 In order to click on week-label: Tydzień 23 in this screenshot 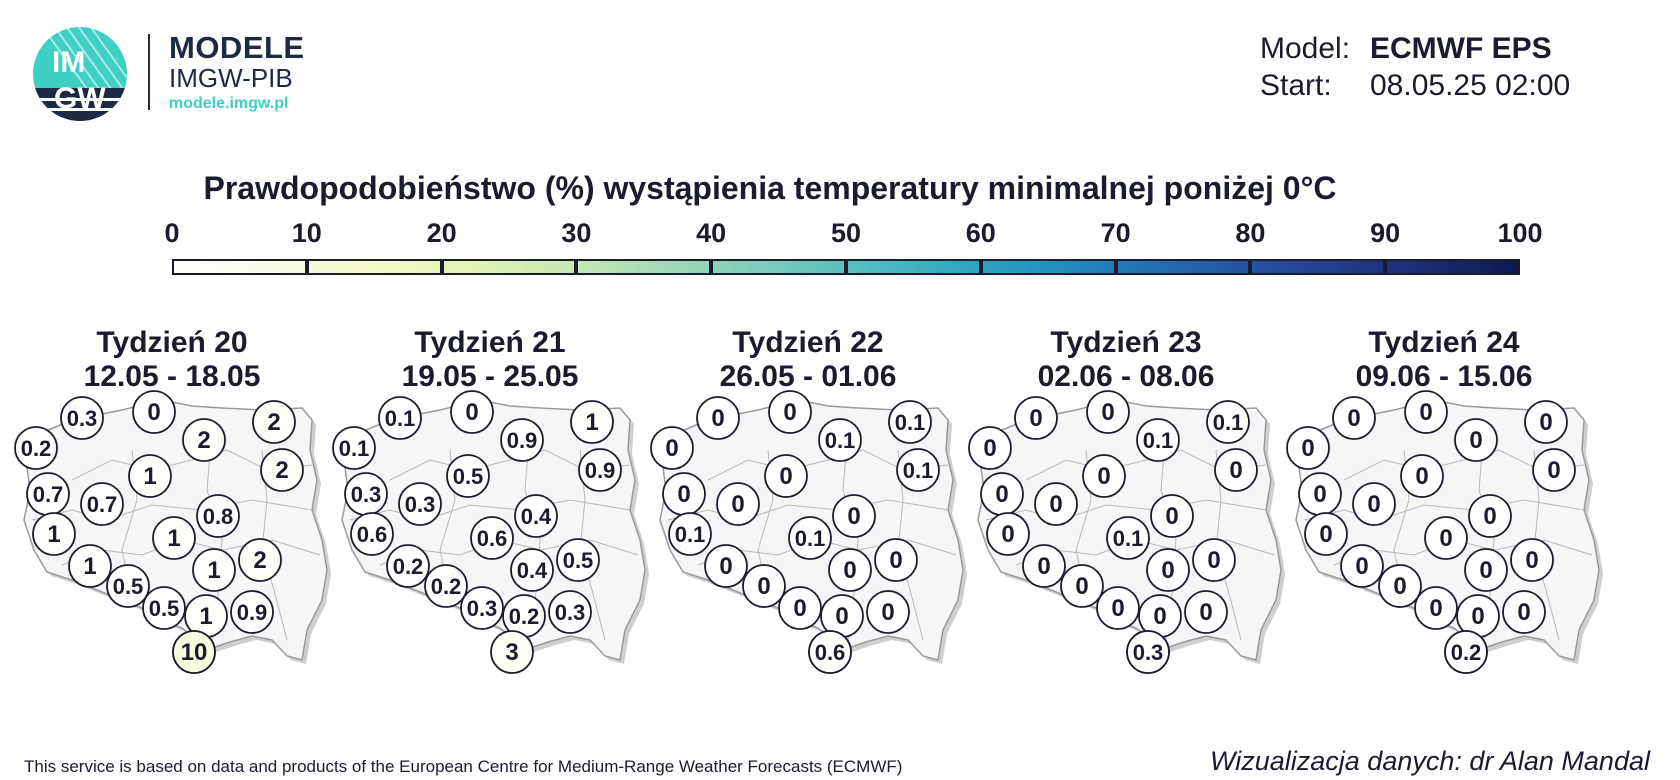, I will do `click(1126, 342)`.